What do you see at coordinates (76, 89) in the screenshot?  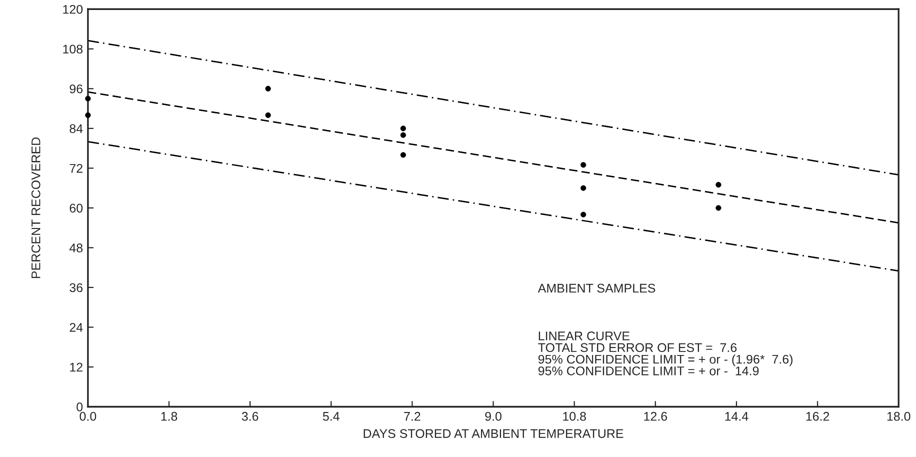 I see `y-tick-label: 96` at bounding box center [76, 89].